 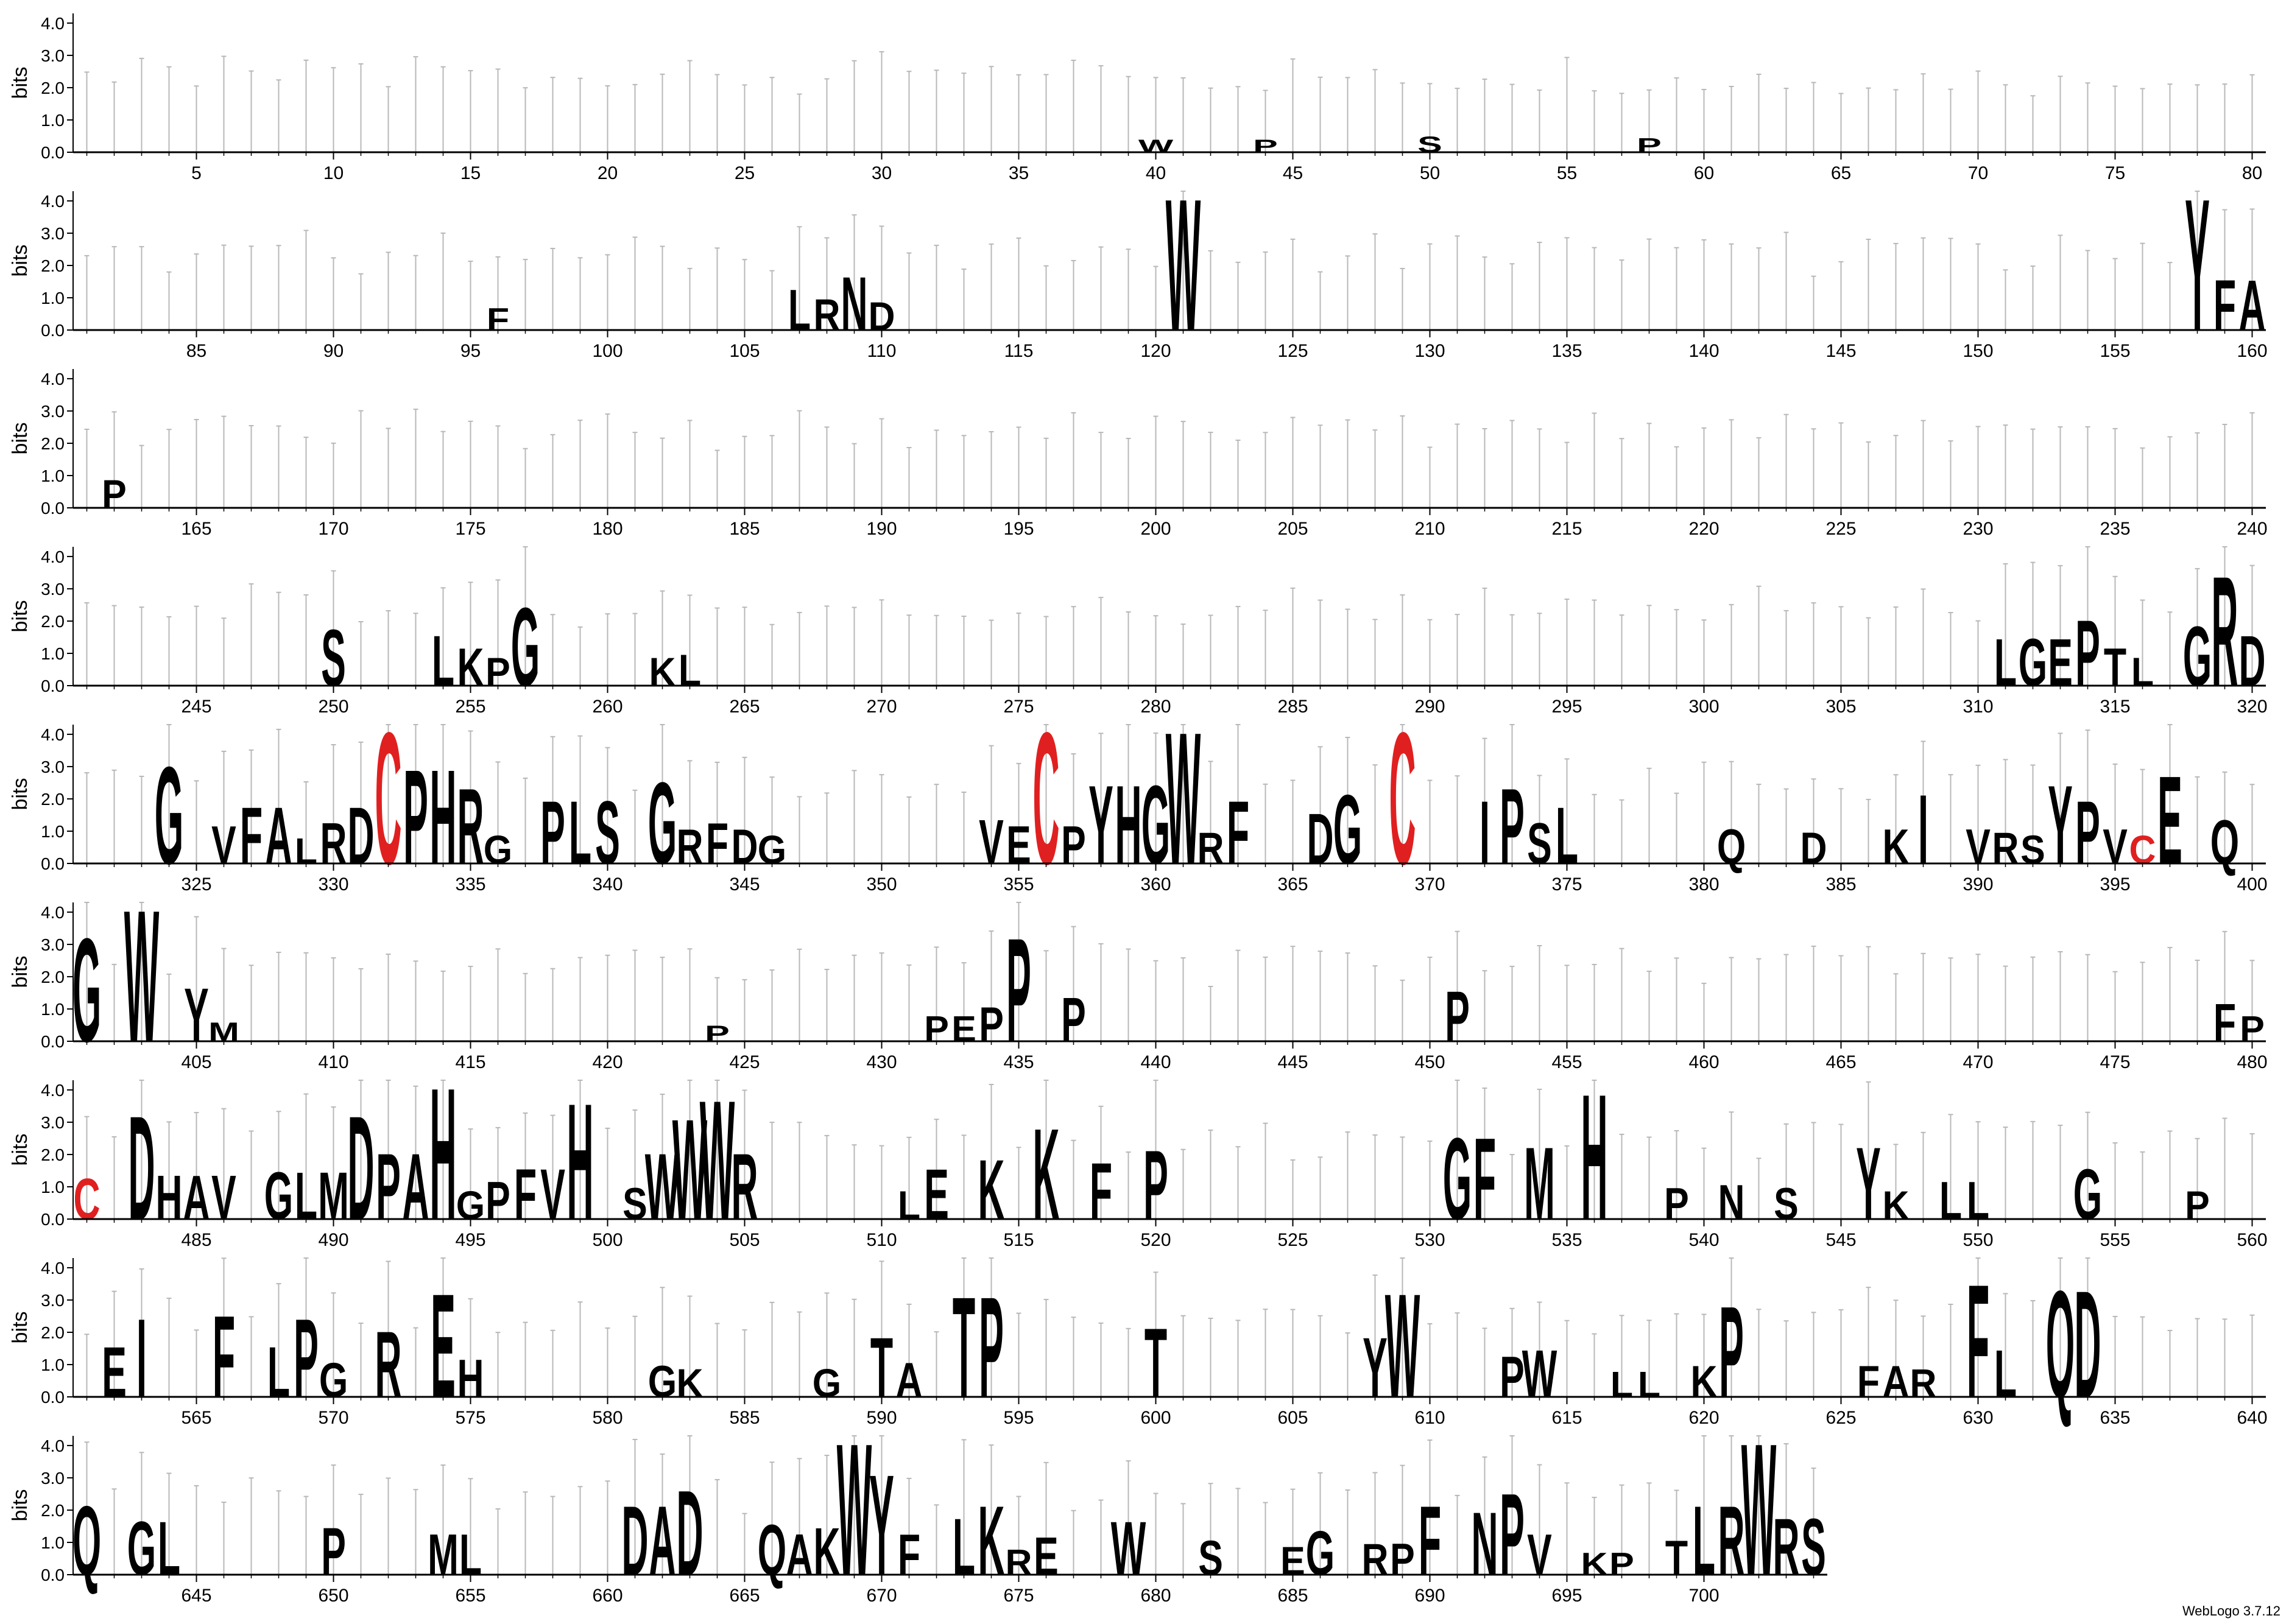 I want to click on logo-letter-glyph: Q, so click(x=2061, y=1344).